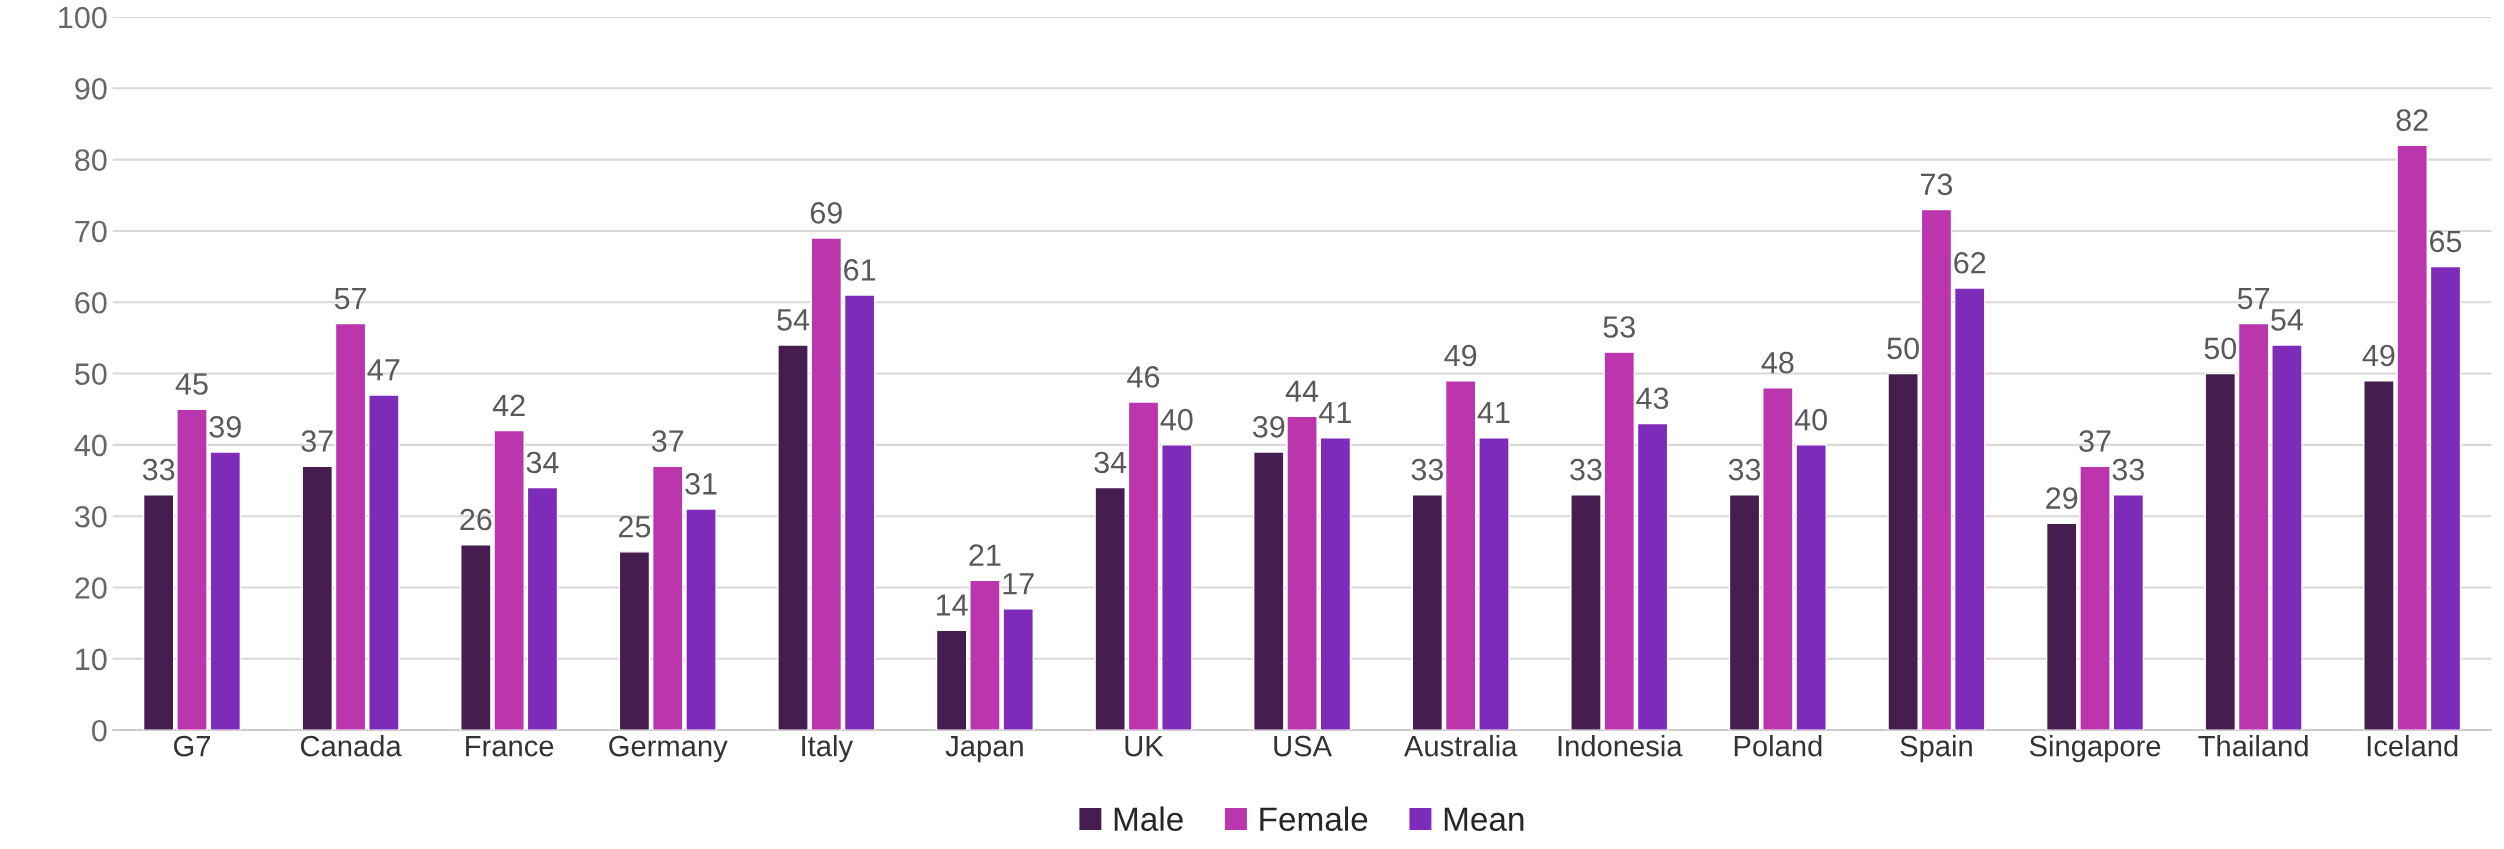  What do you see at coordinates (634, 526) in the screenshot?
I see `data-label: 25` at bounding box center [634, 526].